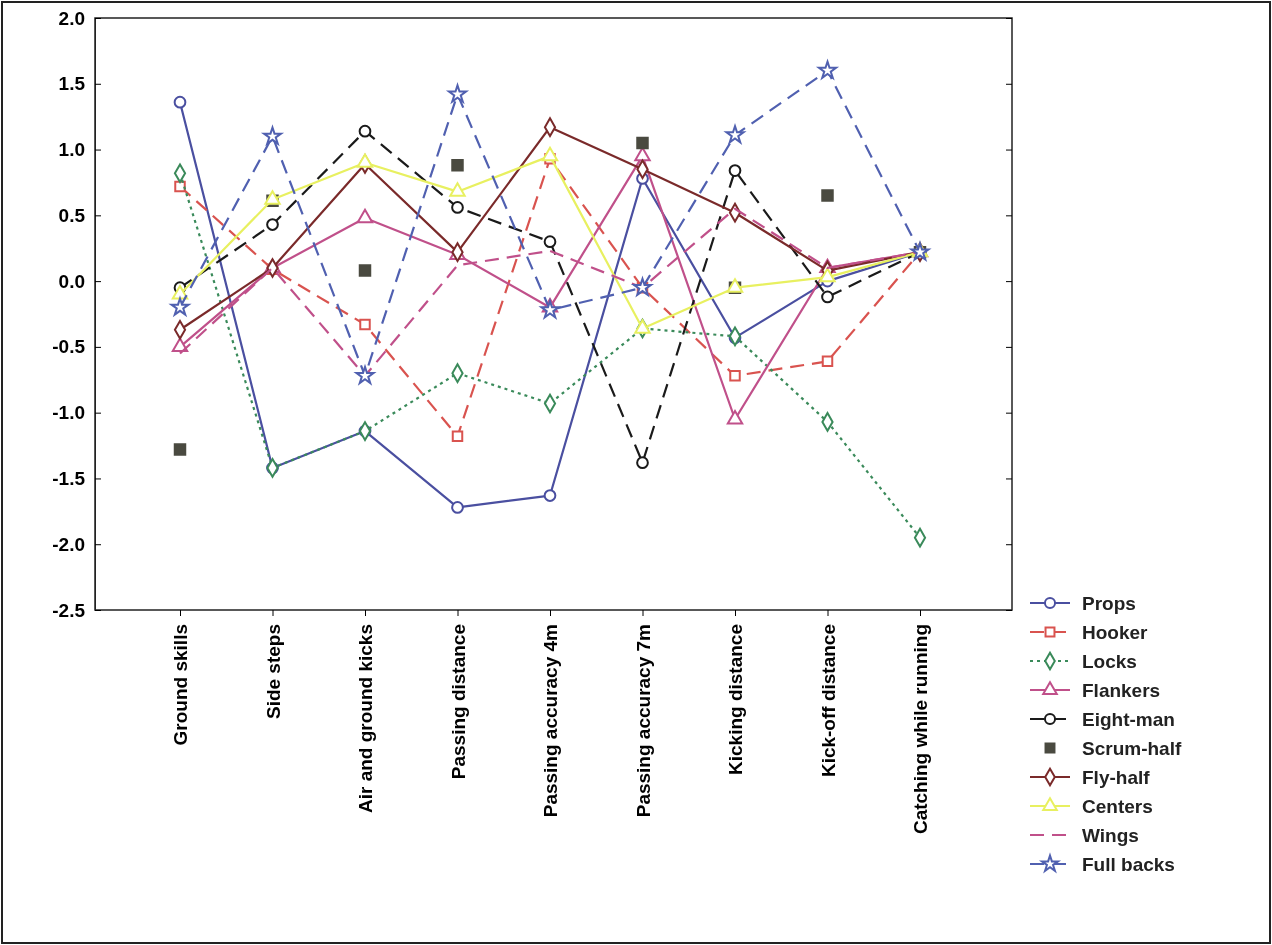  Describe the element at coordinates (71, 18) in the screenshot. I see `y-tick-label: 2.0` at that location.